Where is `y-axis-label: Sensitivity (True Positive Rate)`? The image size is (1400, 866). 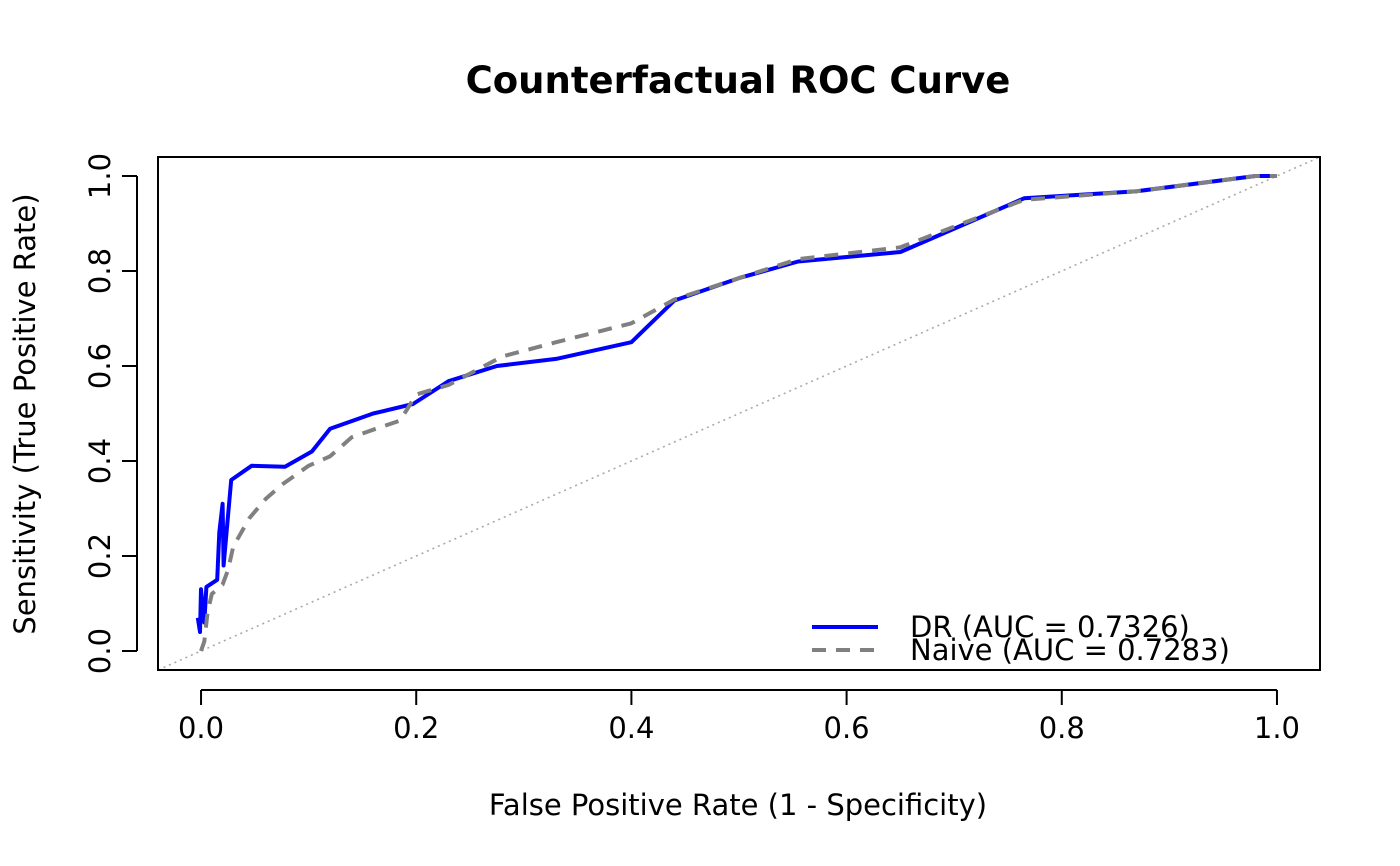
y-axis-label: Sensitivity (True Positive Rate) is located at coordinates (25, 413).